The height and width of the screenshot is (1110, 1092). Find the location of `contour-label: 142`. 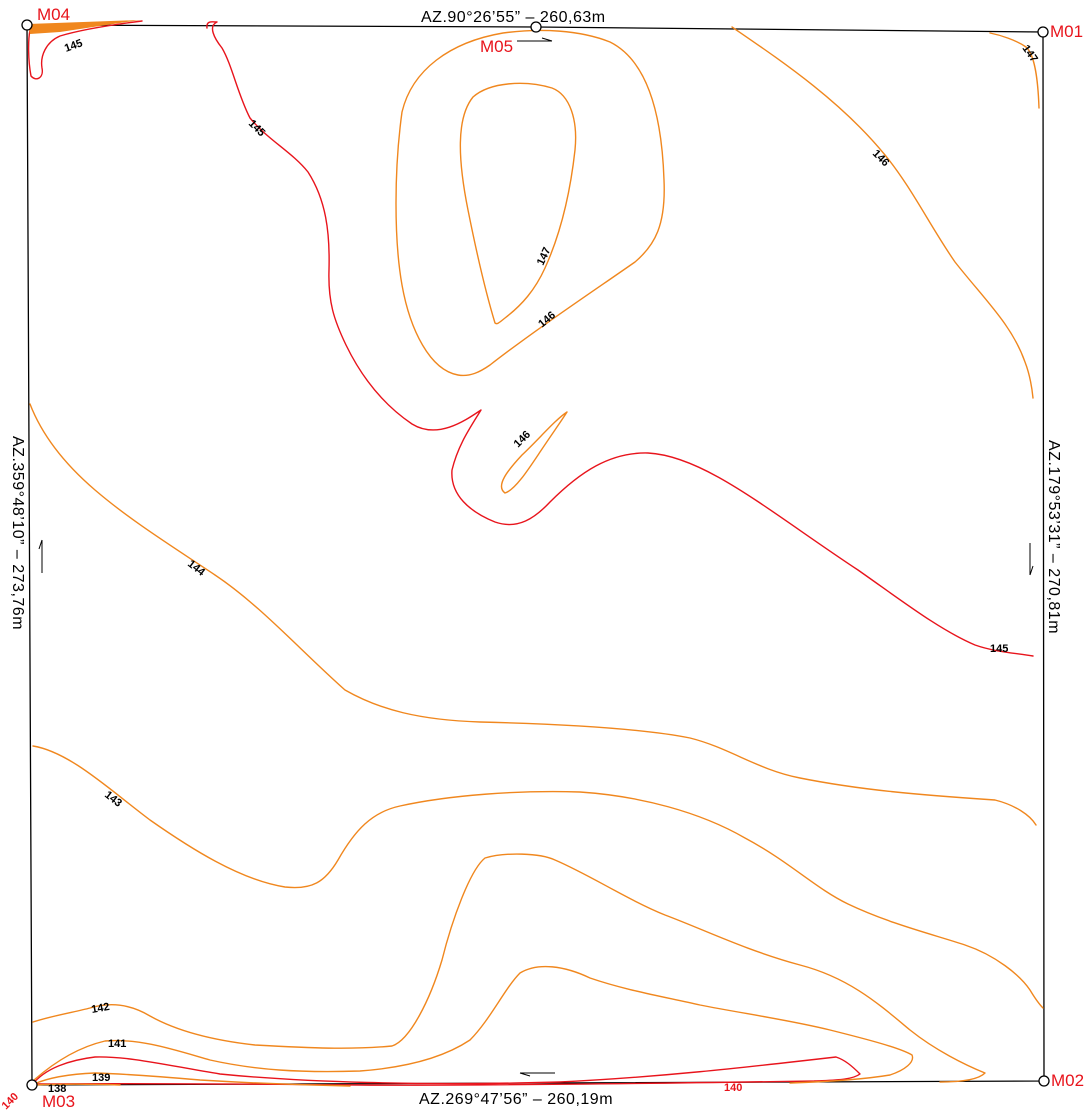

contour-label: 142 is located at coordinates (100, 1008).